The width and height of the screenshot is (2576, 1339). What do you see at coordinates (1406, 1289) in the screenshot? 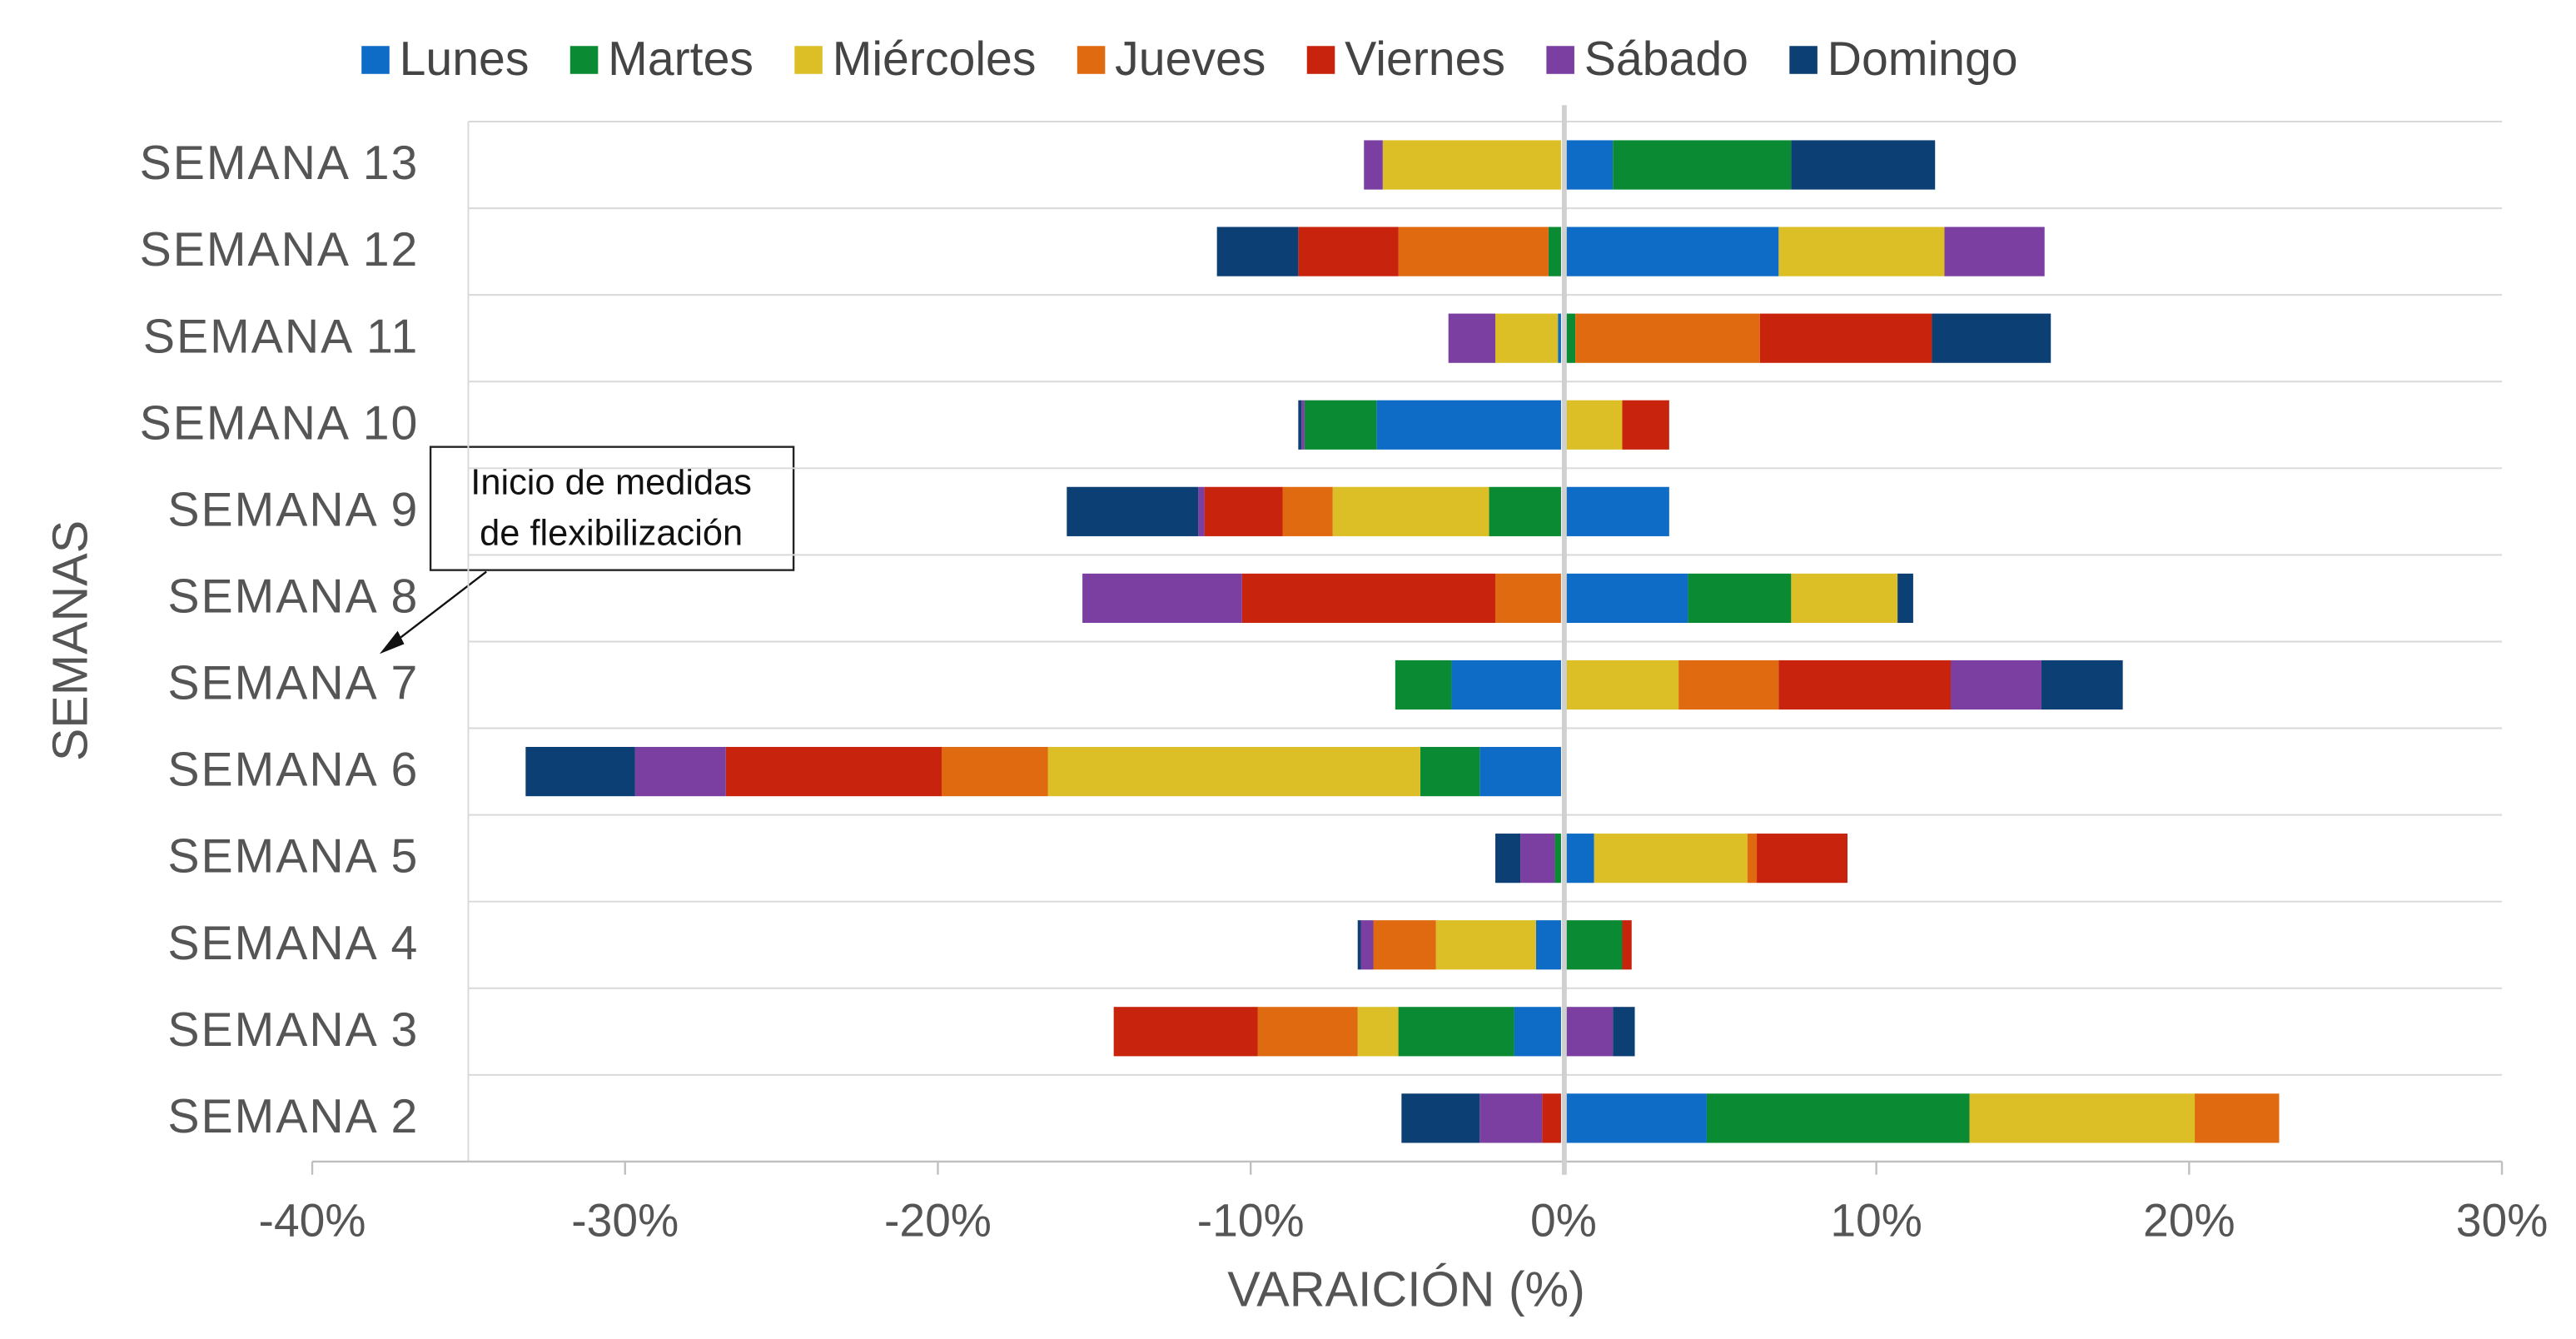
I see `x-axis-title: VARAICIÓN (%)` at bounding box center [1406, 1289].